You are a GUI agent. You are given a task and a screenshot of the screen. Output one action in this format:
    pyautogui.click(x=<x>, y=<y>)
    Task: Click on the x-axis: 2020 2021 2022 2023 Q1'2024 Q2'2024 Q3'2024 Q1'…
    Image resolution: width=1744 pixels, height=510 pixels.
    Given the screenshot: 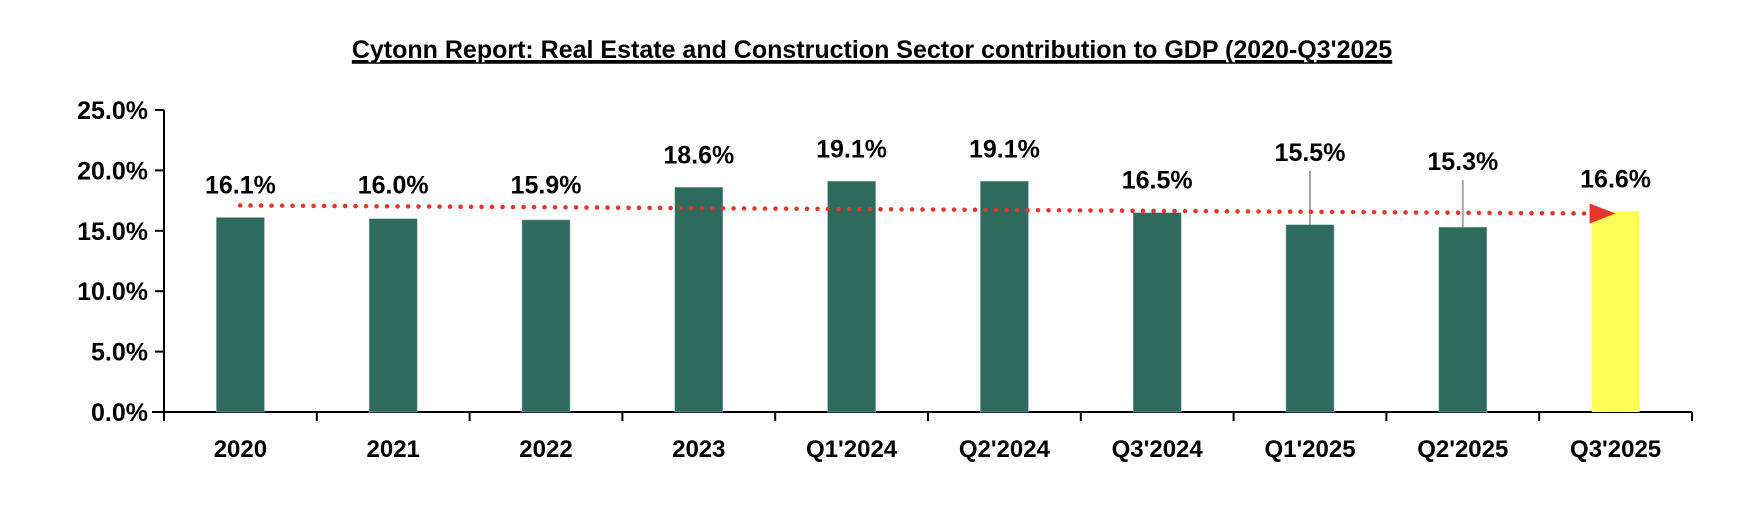 What is the action you would take?
    pyautogui.click(x=922, y=437)
    